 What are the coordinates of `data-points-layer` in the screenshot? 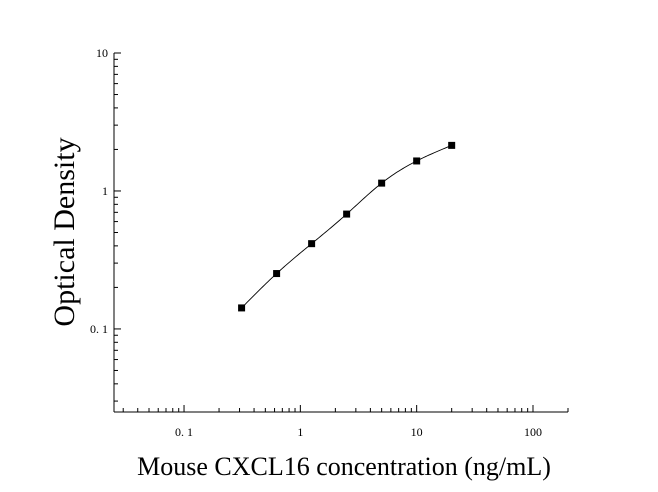 It's located at (347, 226).